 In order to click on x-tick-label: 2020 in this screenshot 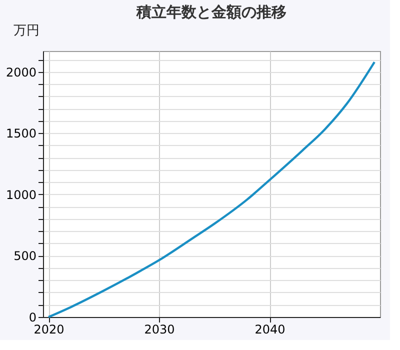, I will do `click(49, 329)`.